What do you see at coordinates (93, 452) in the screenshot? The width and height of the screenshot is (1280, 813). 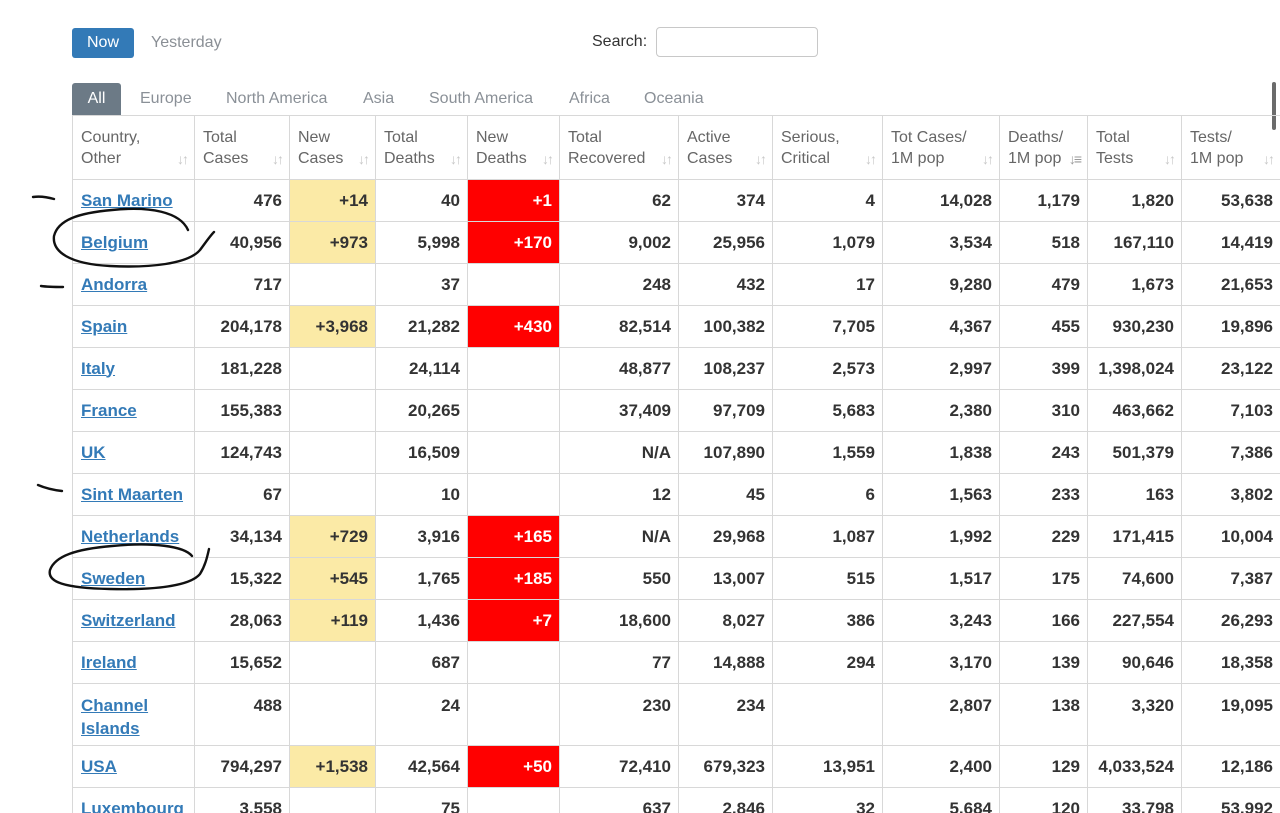 I see `country-link: UK` at bounding box center [93, 452].